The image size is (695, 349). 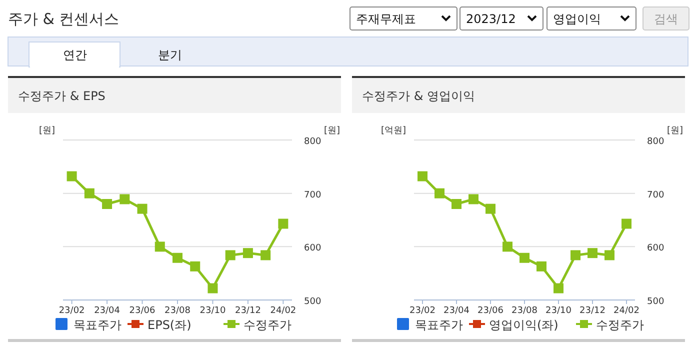 I want to click on text: 2023/12, so click(x=491, y=19).